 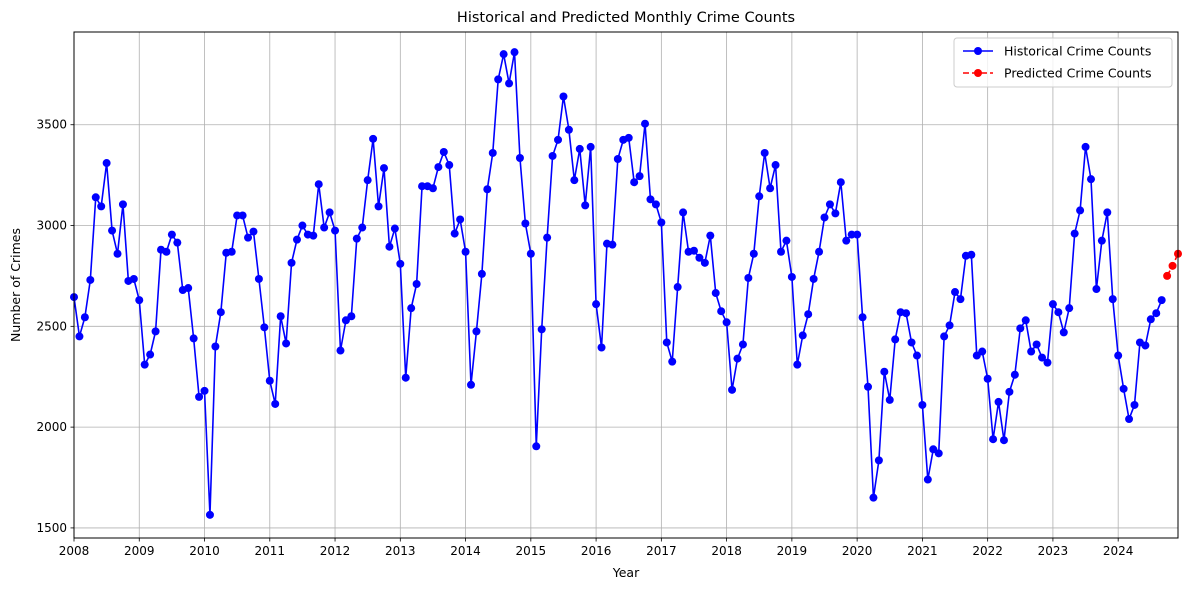 What do you see at coordinates (1118, 551) in the screenshot?
I see `x-tick-label: 2024` at bounding box center [1118, 551].